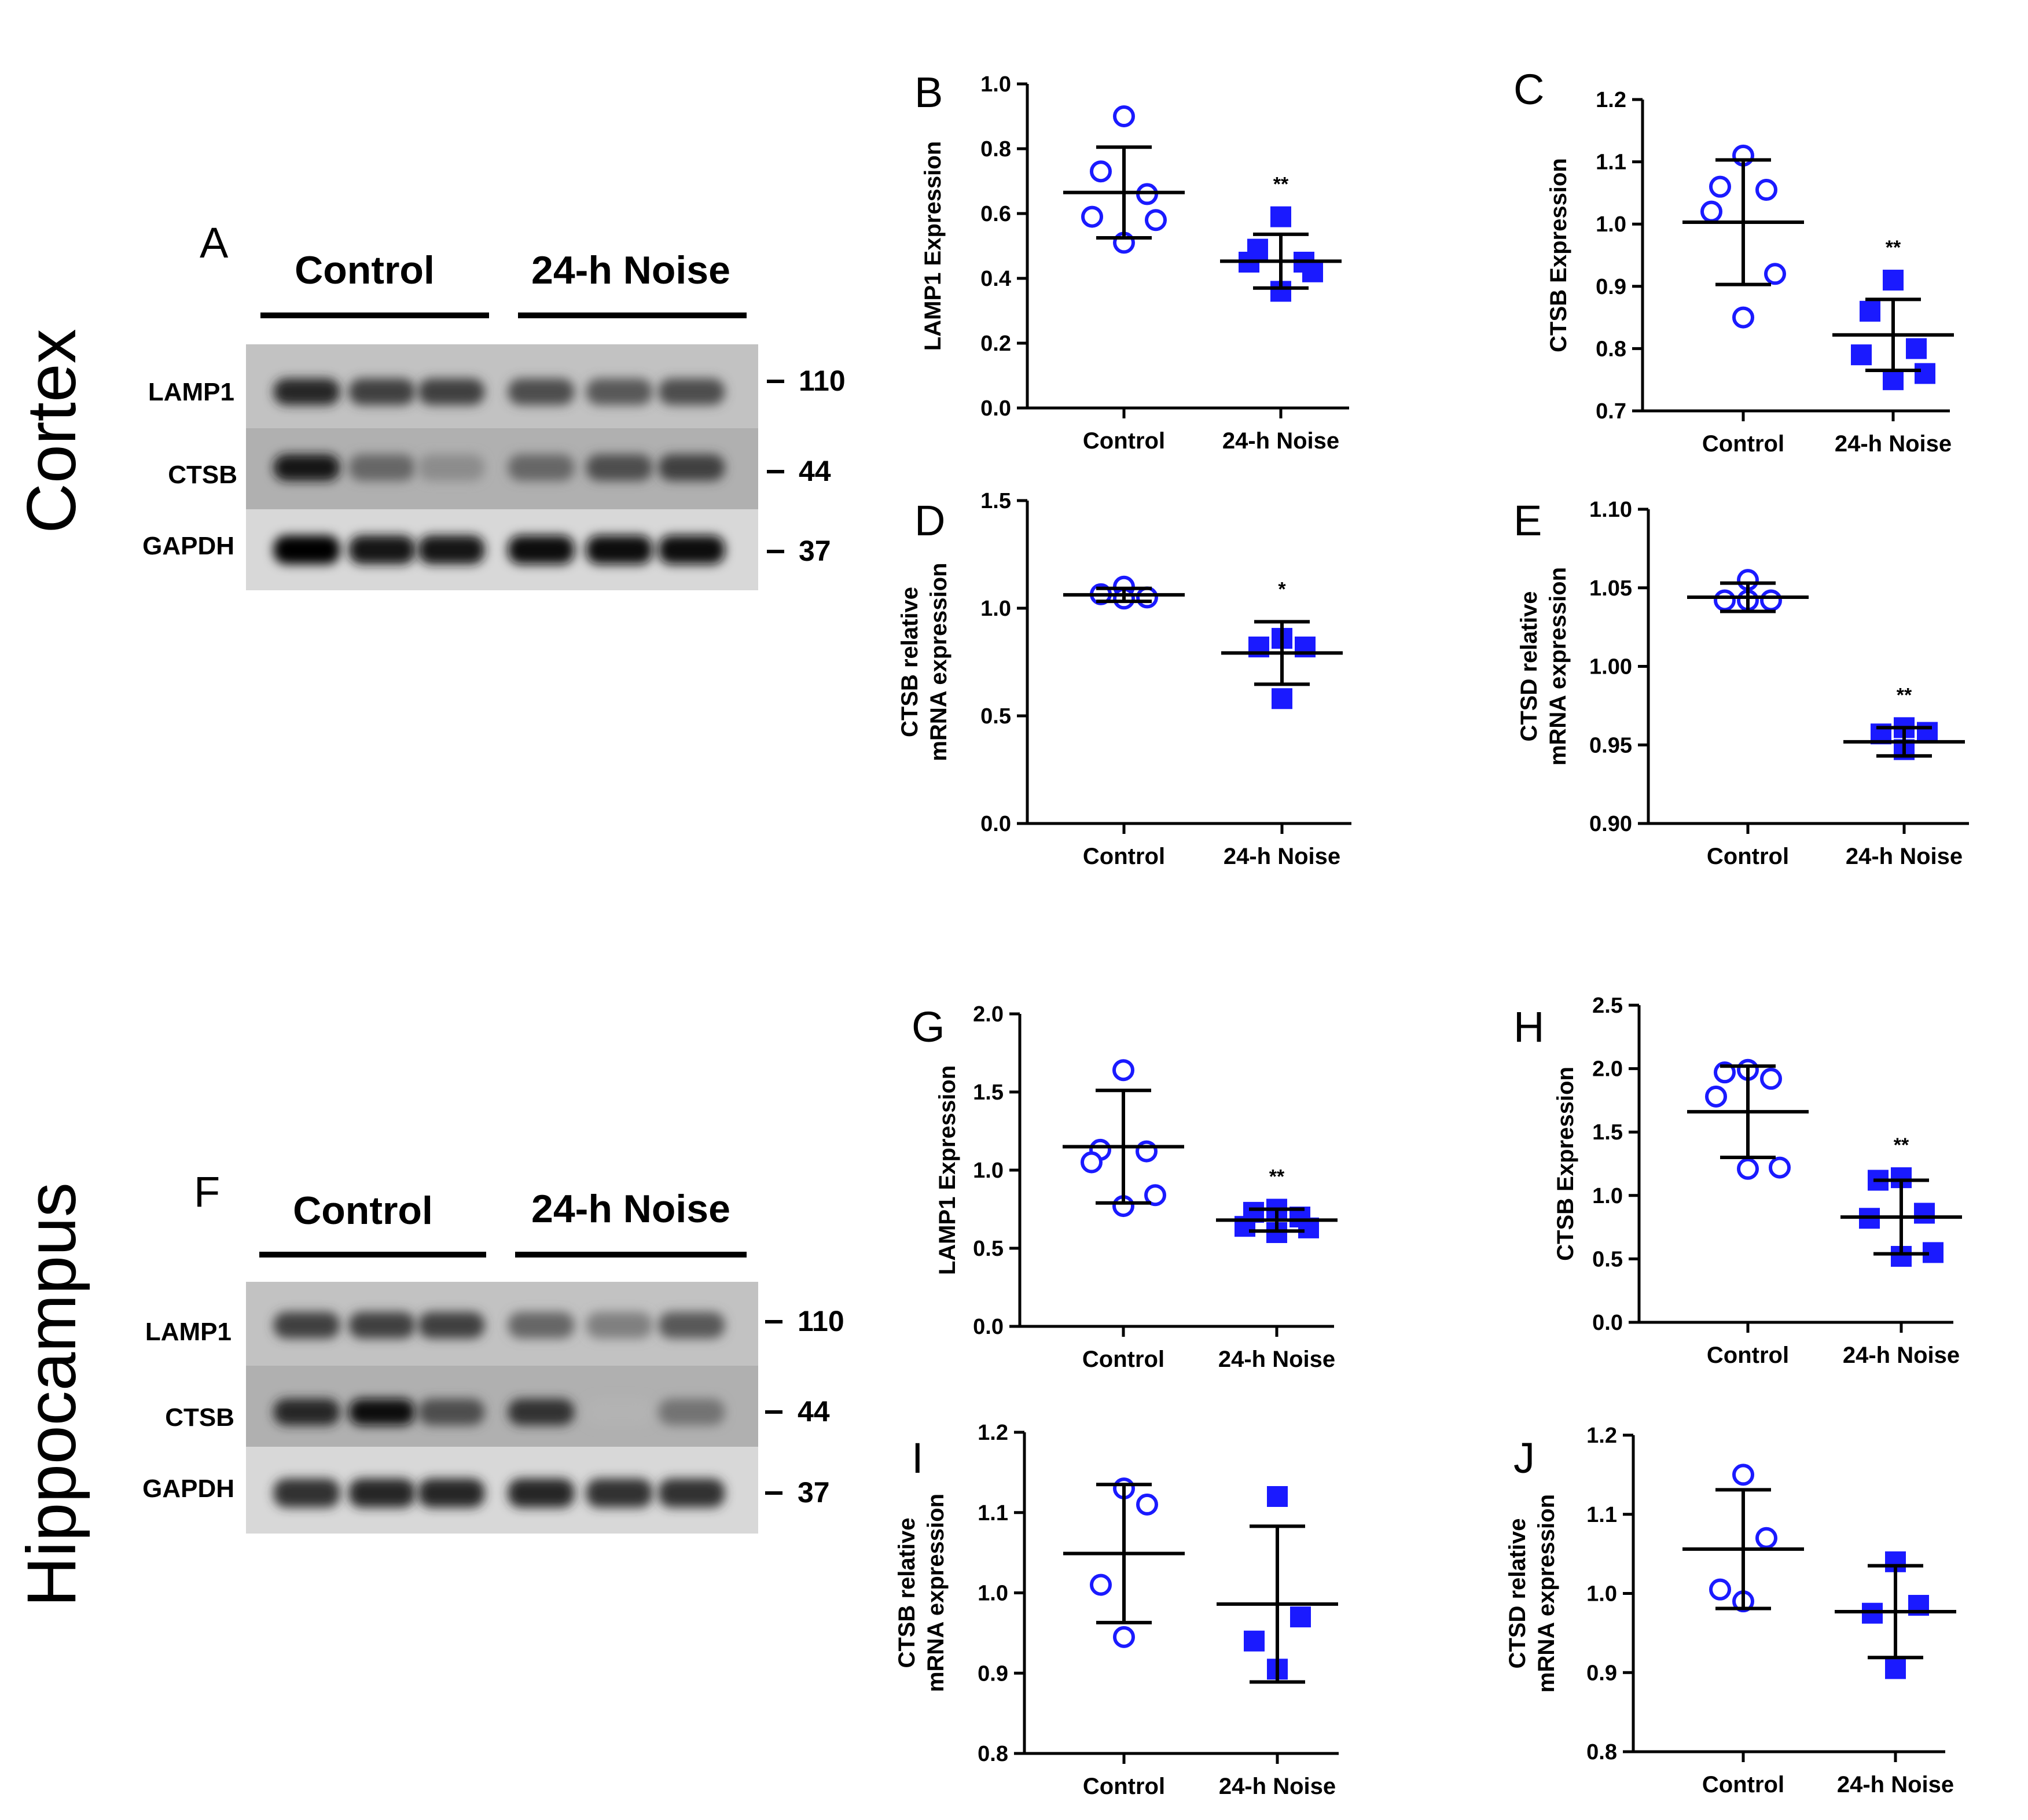 The width and height of the screenshot is (2028, 1820). Describe the element at coordinates (995, 408) in the screenshot. I see `y-tick-label: 0.0` at that location.